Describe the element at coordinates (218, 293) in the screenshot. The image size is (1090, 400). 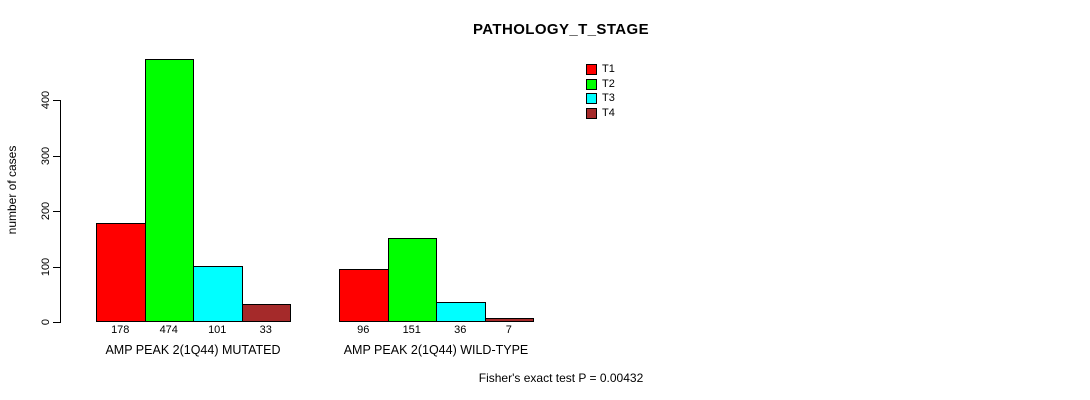
I see `bar-t3-group1` at that location.